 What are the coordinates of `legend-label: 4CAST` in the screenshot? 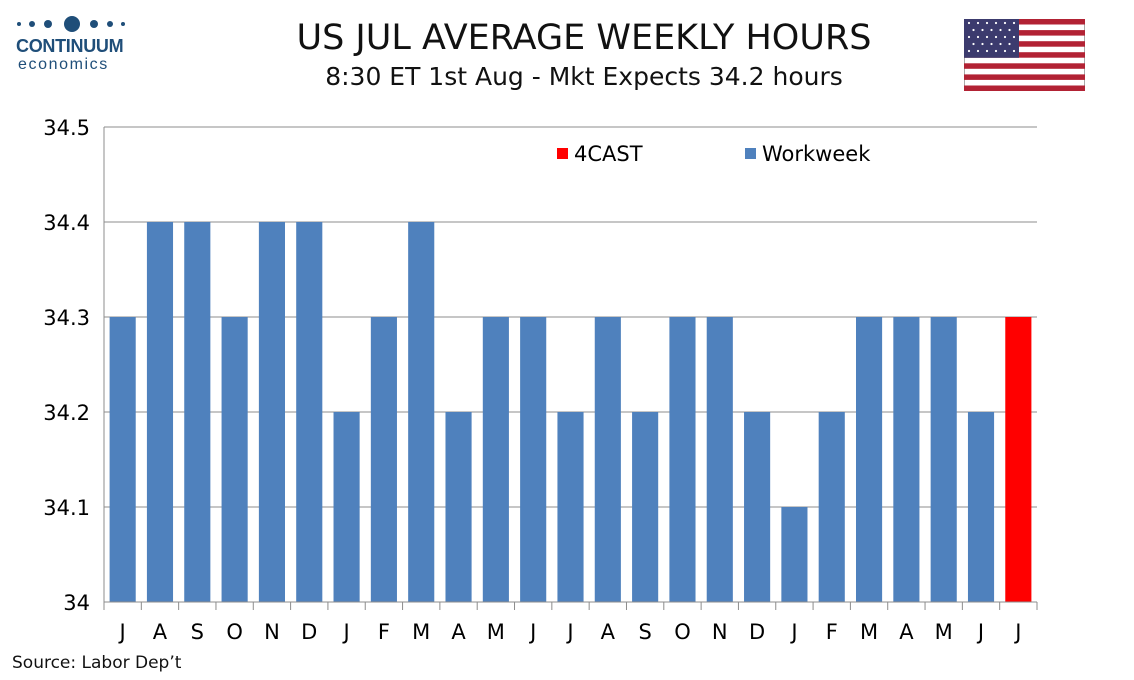 It's located at (608, 154).